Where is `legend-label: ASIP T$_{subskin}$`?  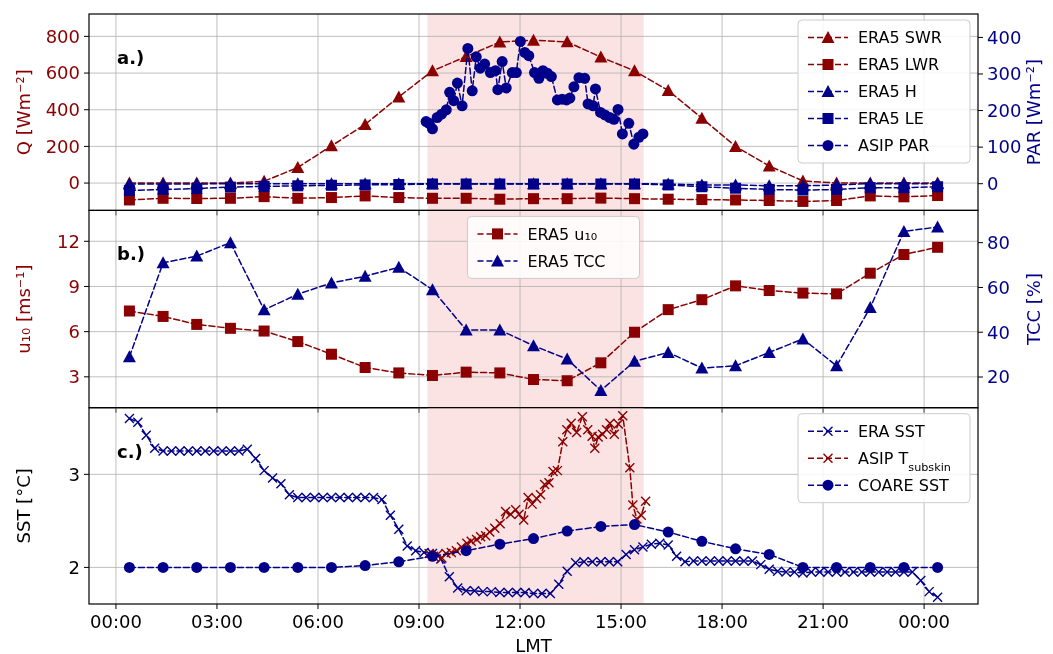 legend-label: ASIP T$_{subskin}$ is located at coordinates (904, 461).